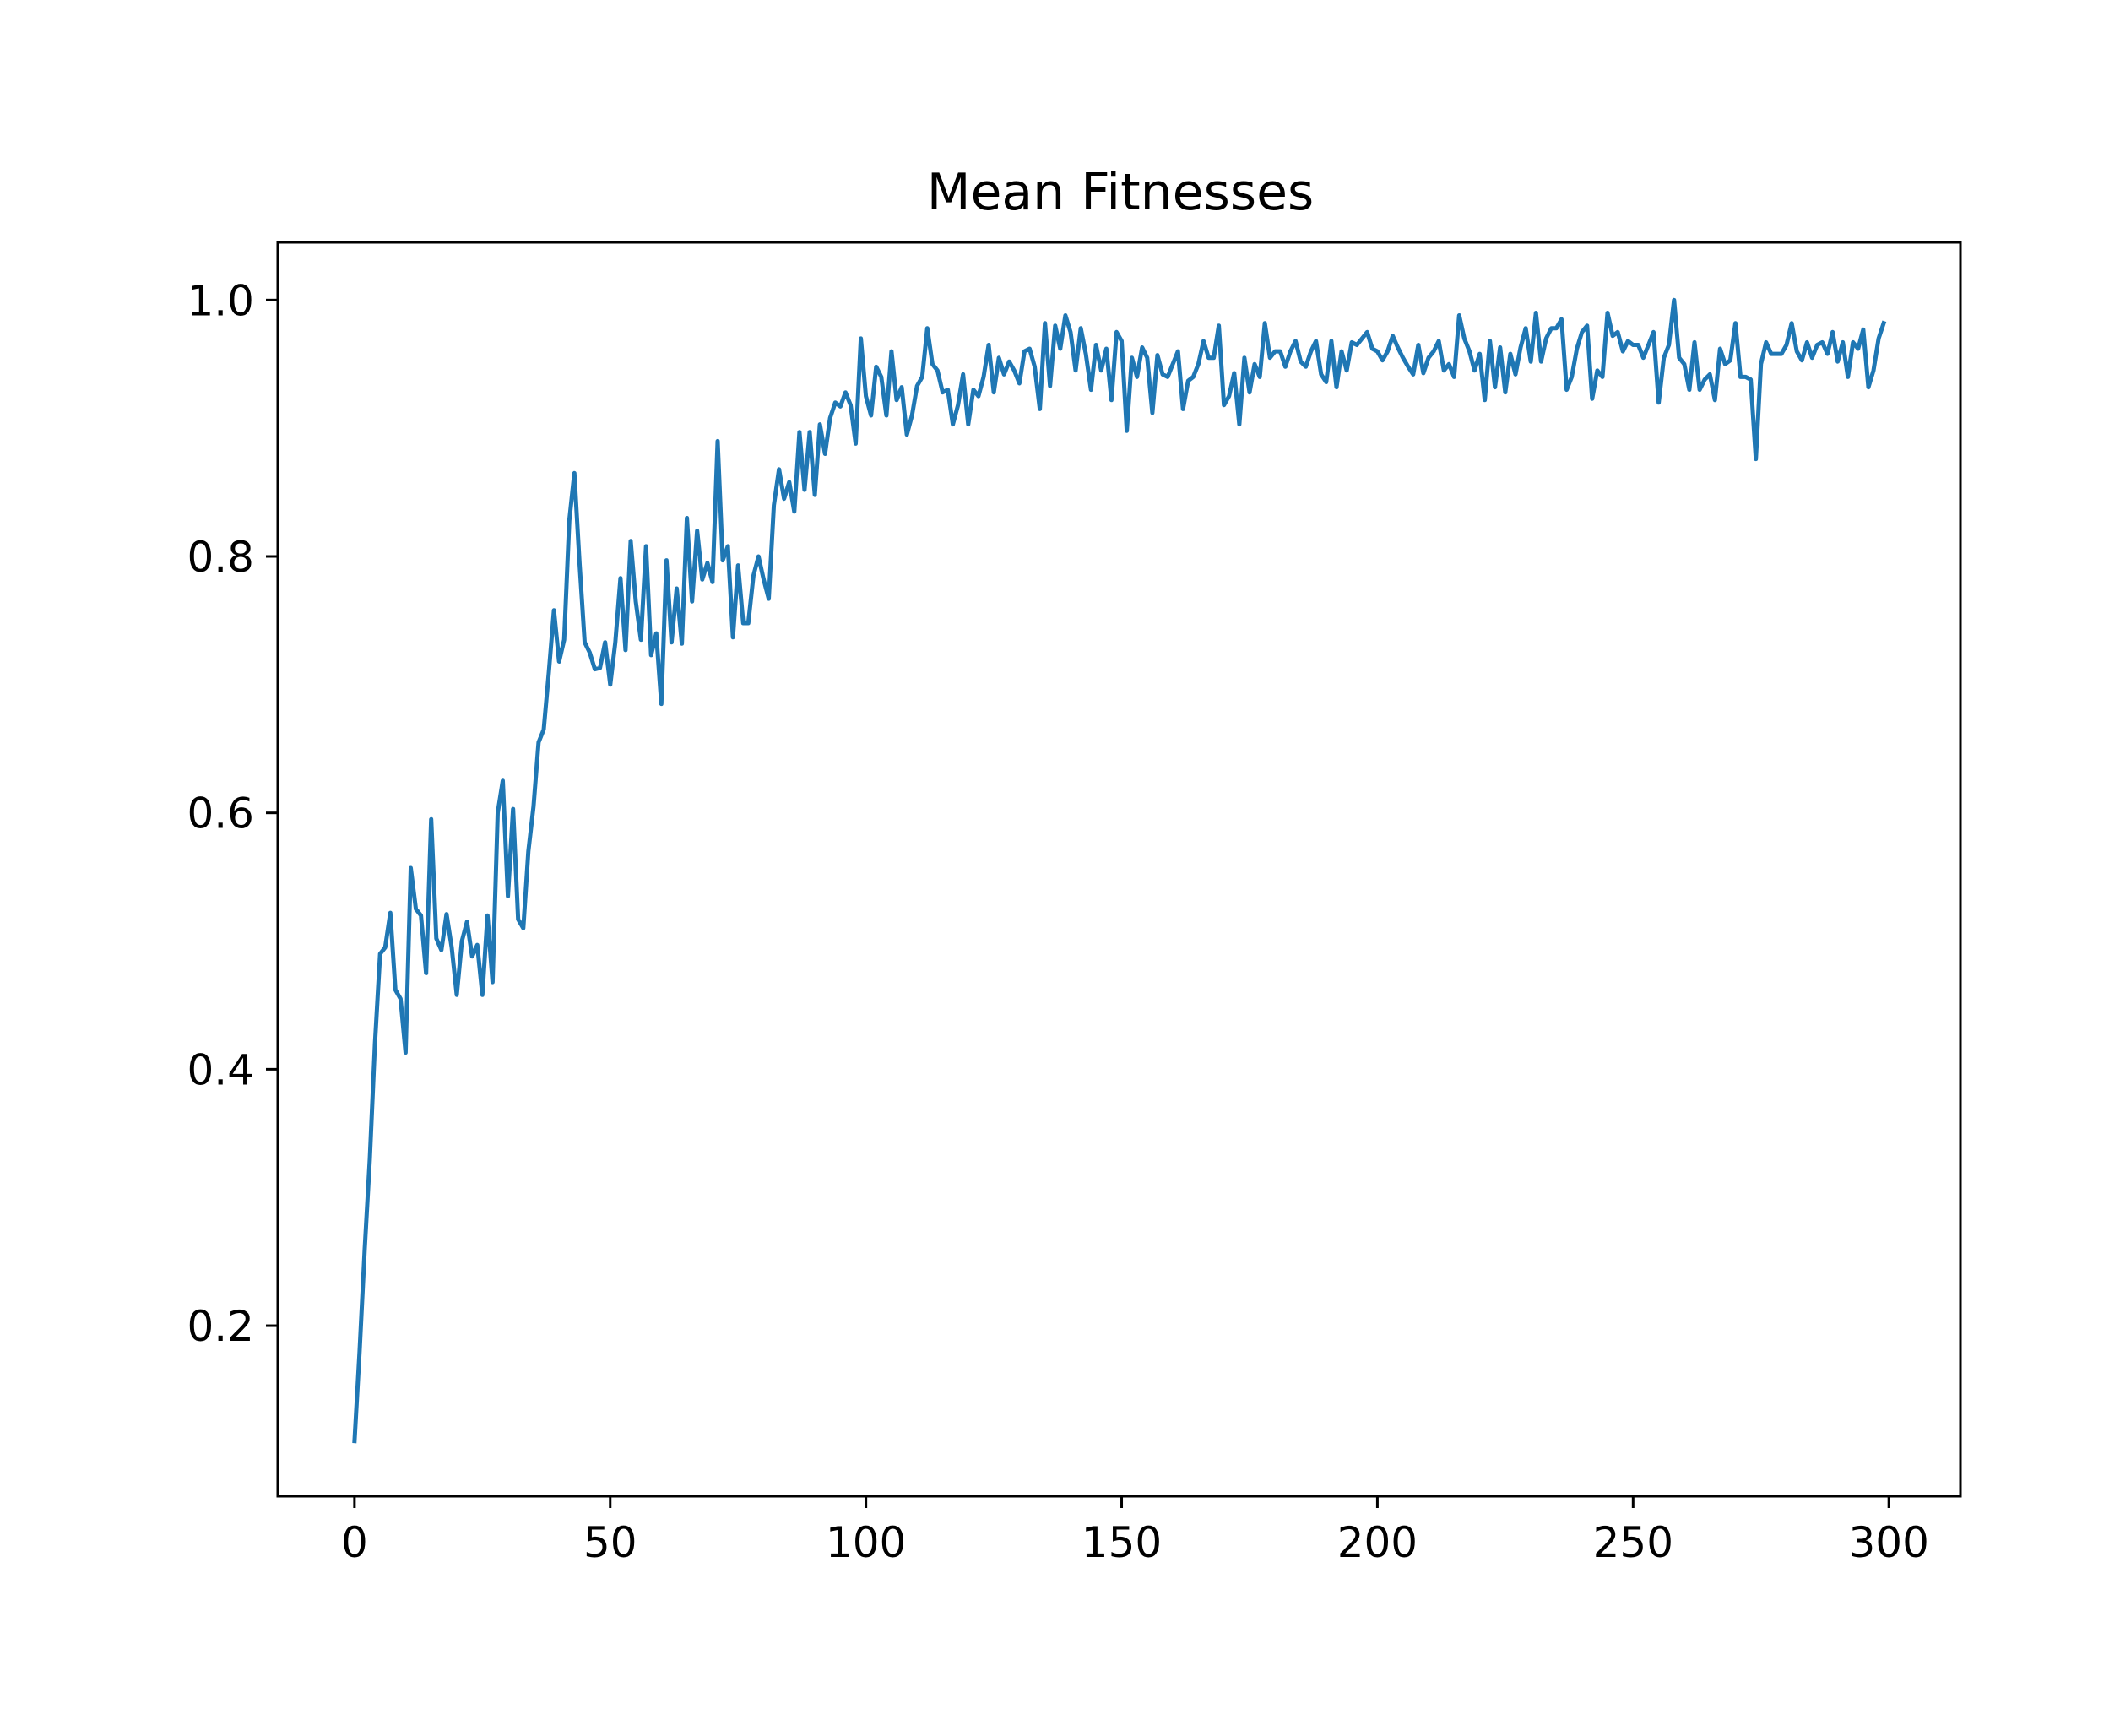  I want to click on x-tick-label: 0, so click(354, 1543).